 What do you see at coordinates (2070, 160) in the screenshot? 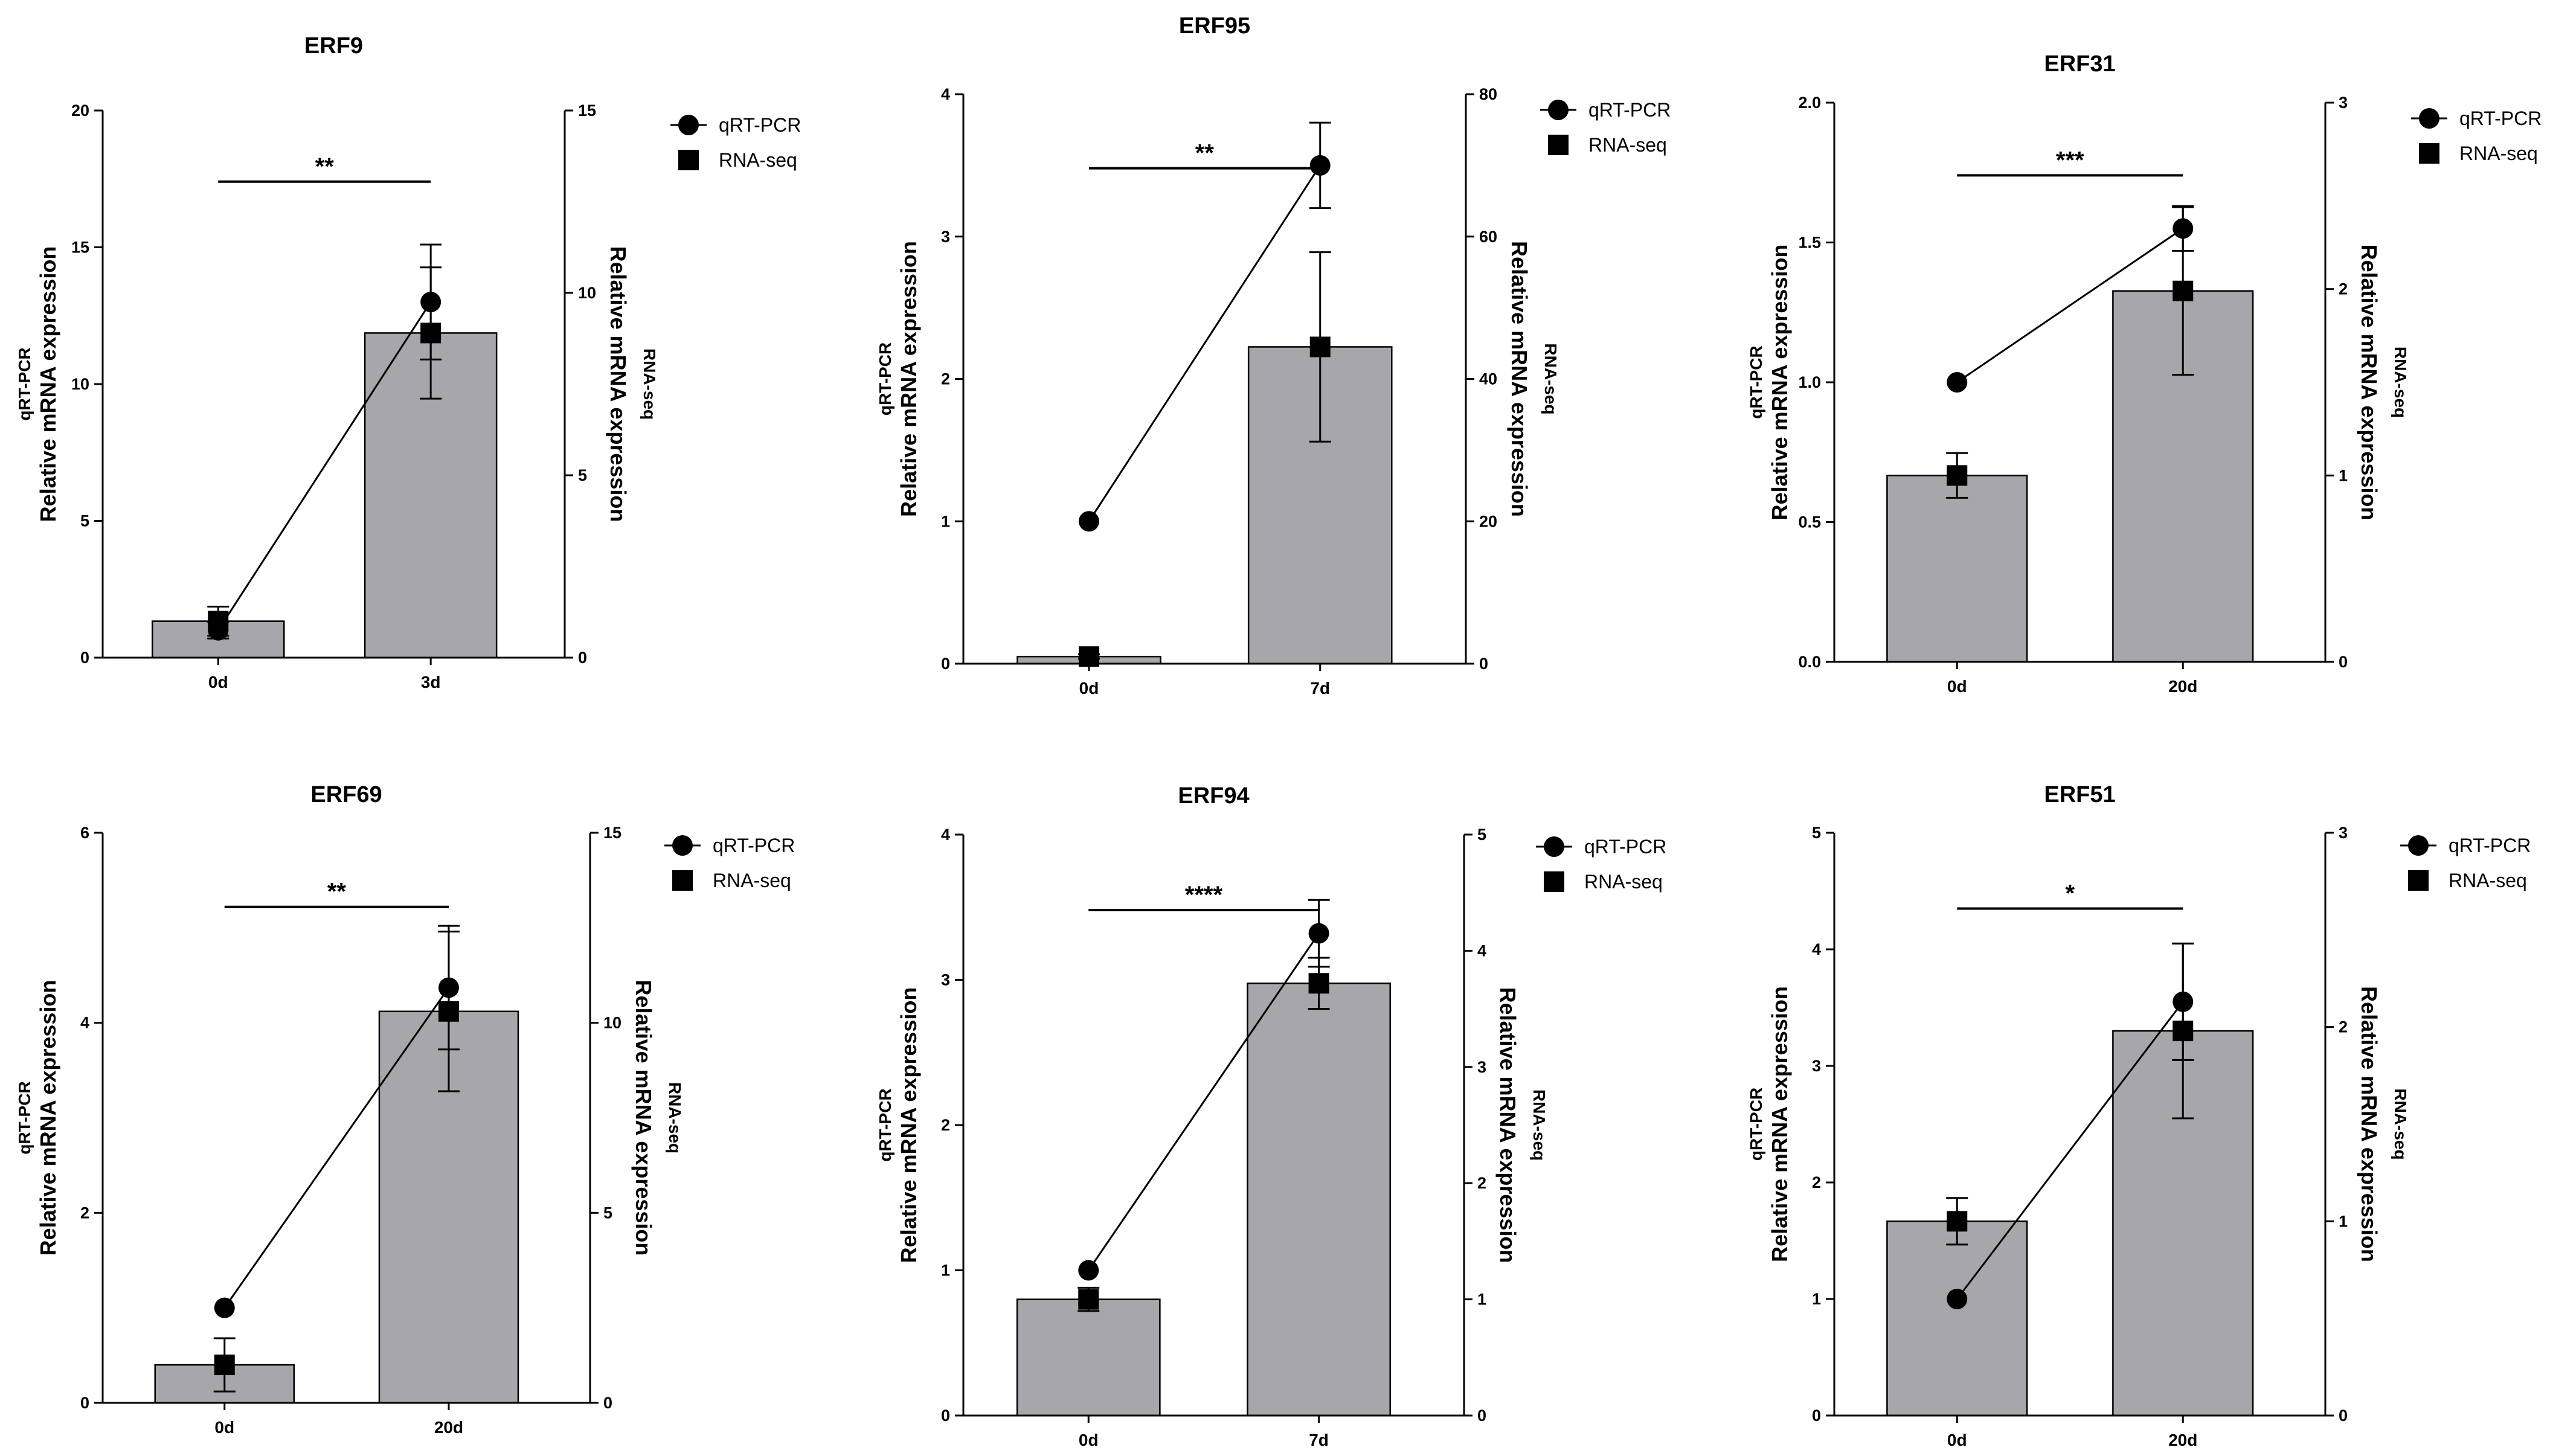
I see `significance-label: ***` at bounding box center [2070, 160].